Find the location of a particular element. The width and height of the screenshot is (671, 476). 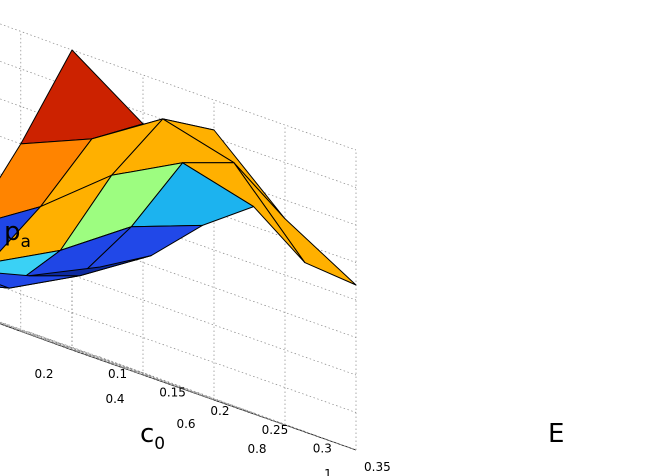

y-tick-label: 0.35 is located at coordinates (377, 467).